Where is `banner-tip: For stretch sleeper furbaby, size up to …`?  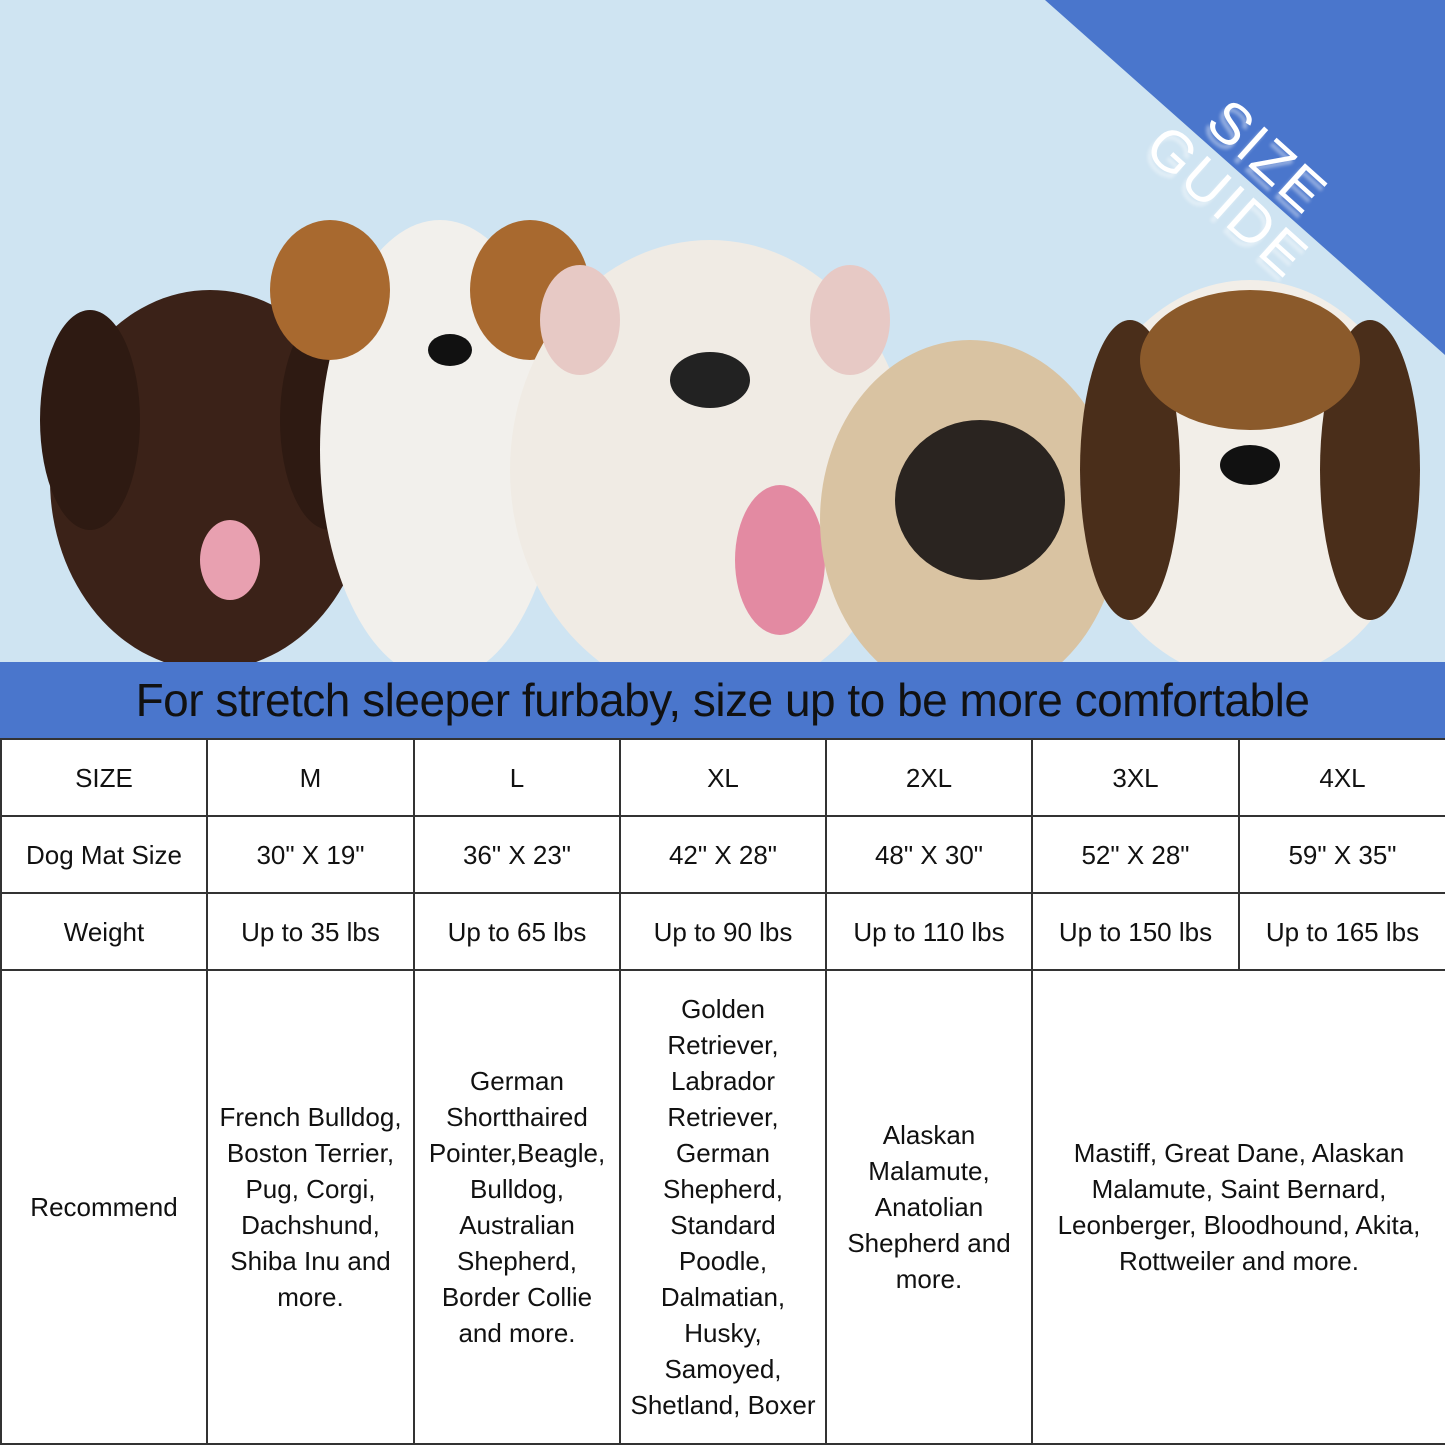 banner-tip: For stretch sleeper furbaby, size up to … is located at coordinates (722, 700).